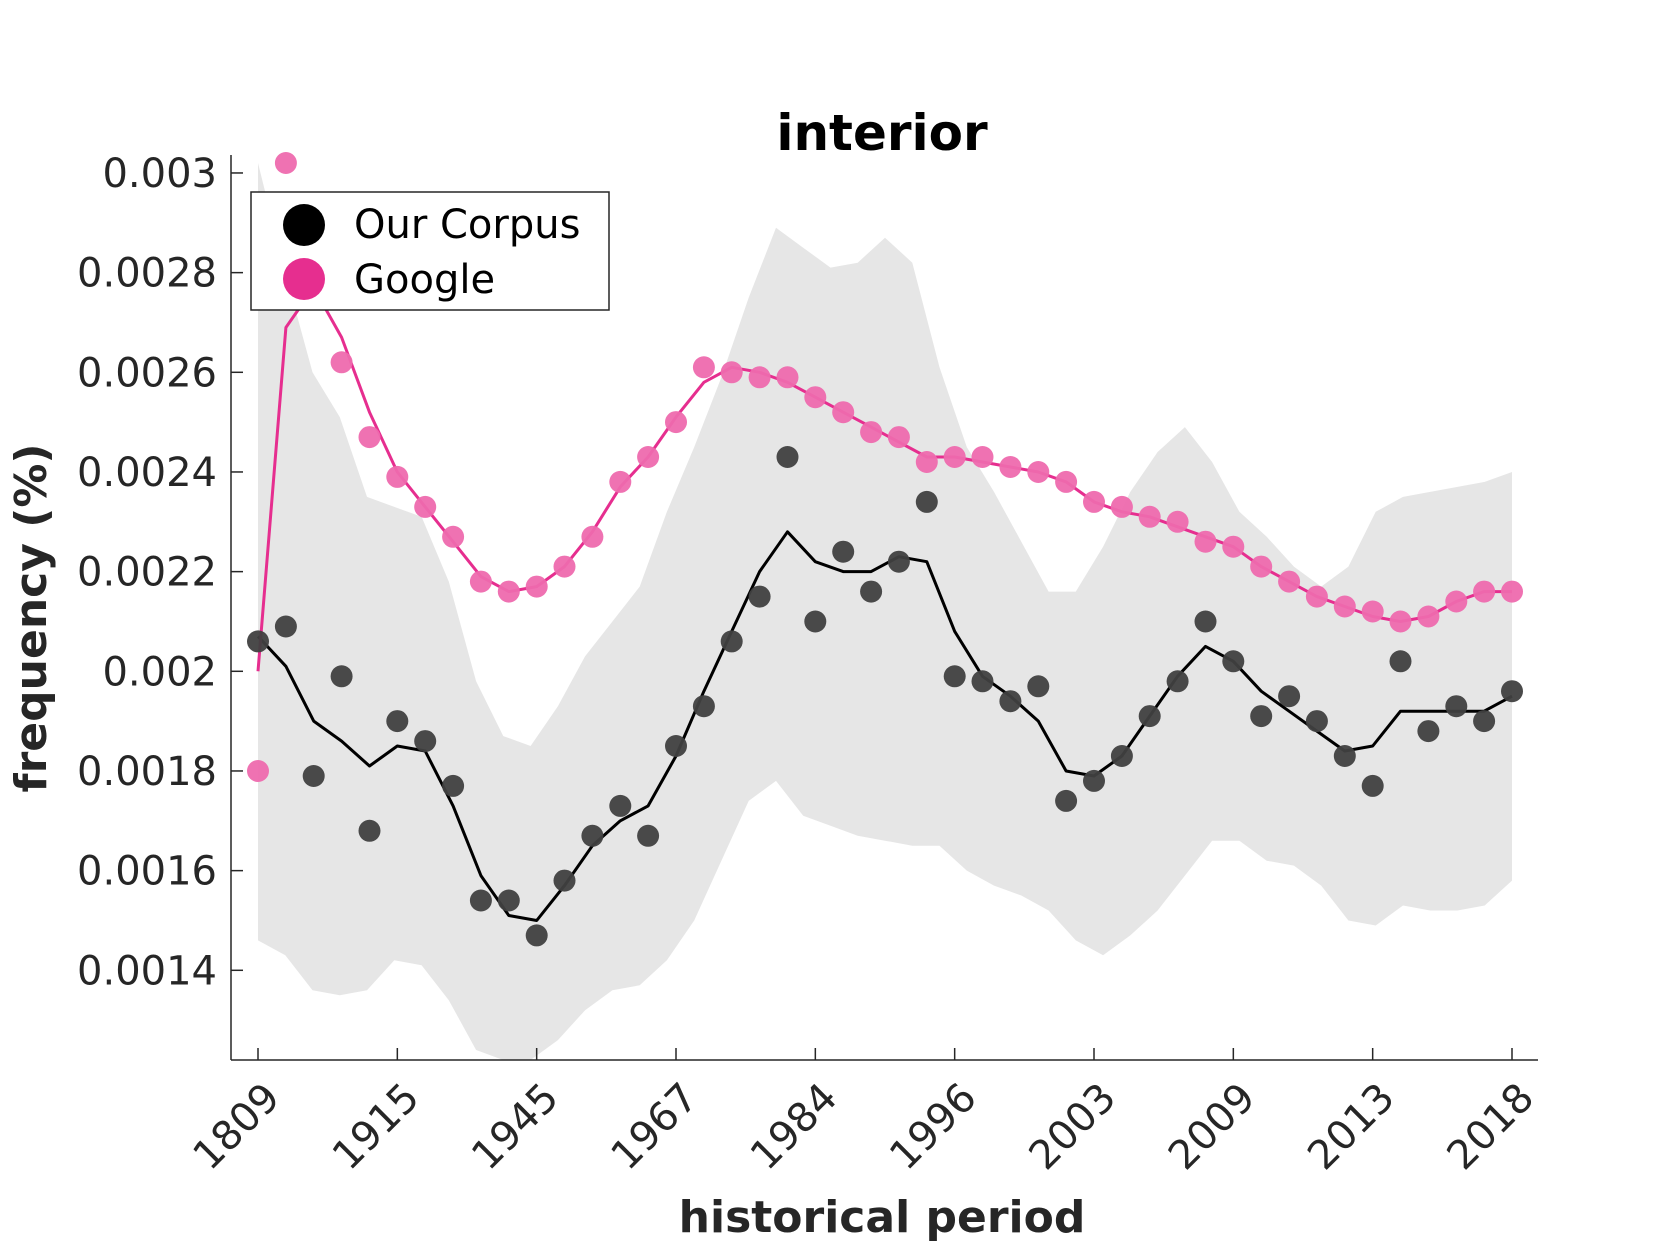  What do you see at coordinates (147, 473) in the screenshot?
I see `y-tick-label: 0.0024` at bounding box center [147, 473].